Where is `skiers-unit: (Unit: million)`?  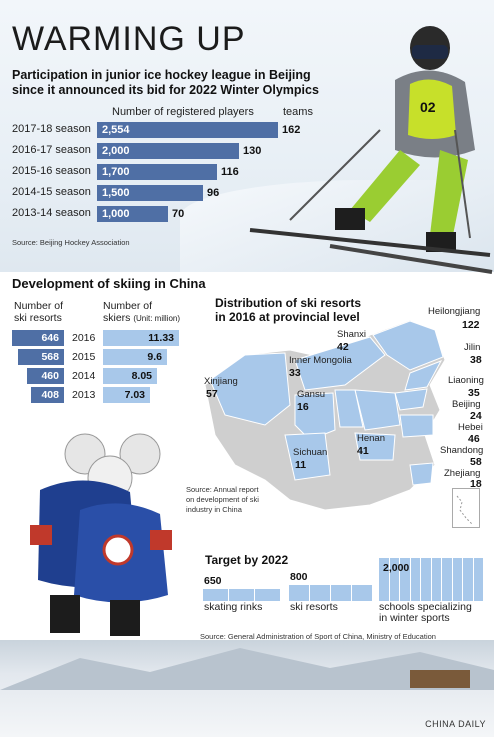
skiers-unit: (Unit: million) is located at coordinates (157, 318).